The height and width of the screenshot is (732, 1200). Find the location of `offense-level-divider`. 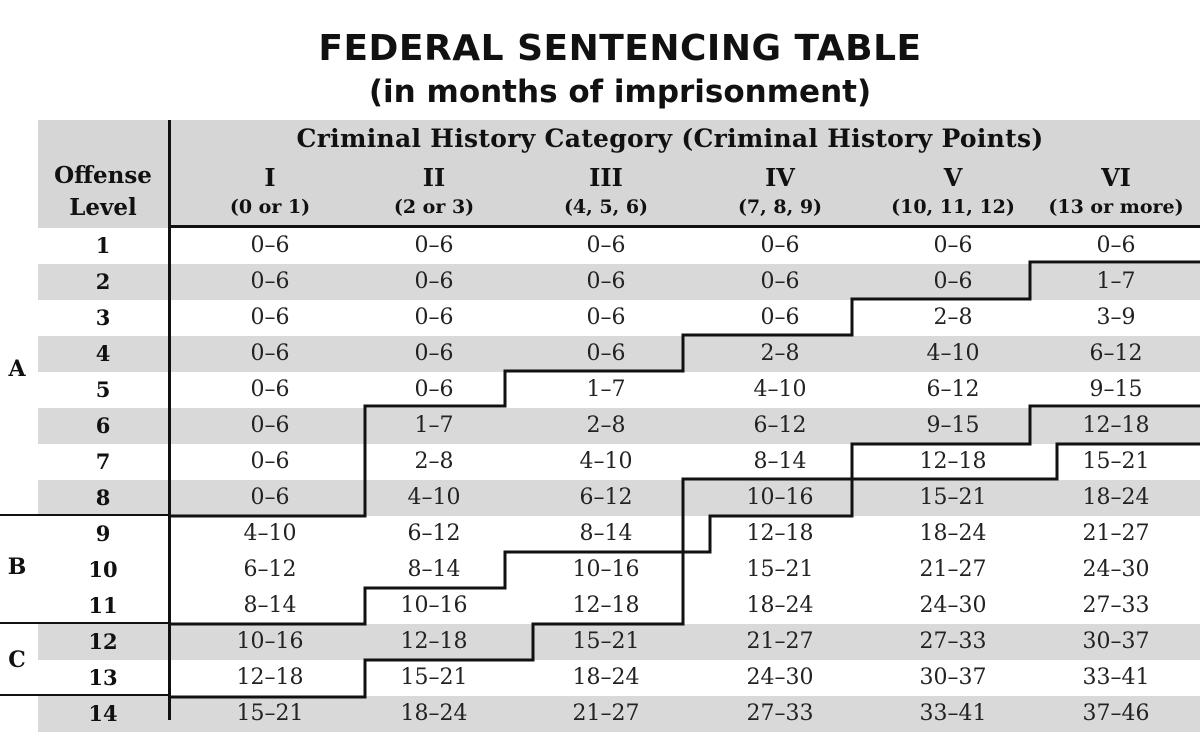

offense-level-divider is located at coordinates (169, 420).